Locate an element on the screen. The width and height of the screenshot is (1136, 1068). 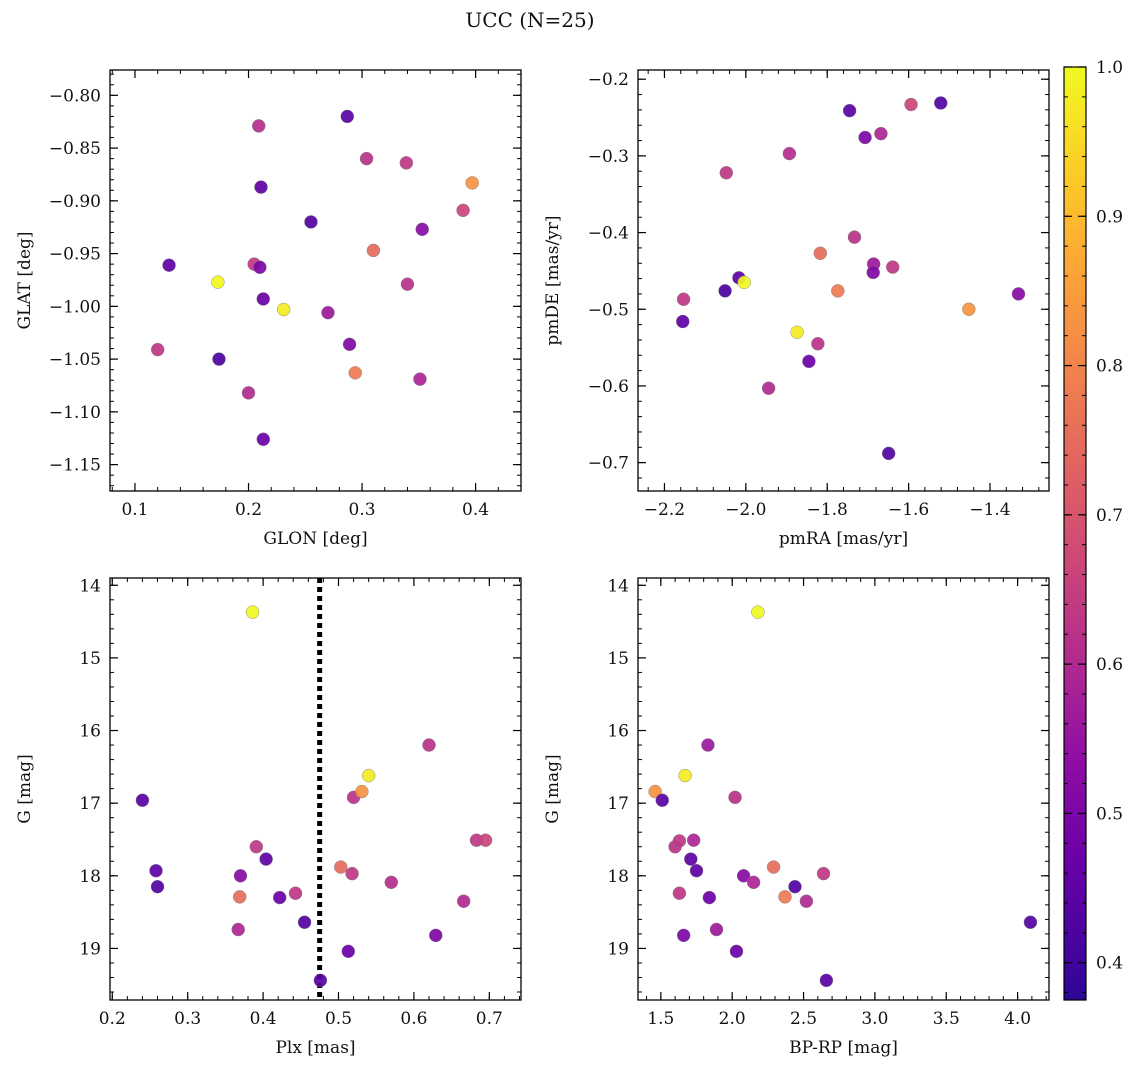
x-tick-label: −2.2 is located at coordinates (664, 510).